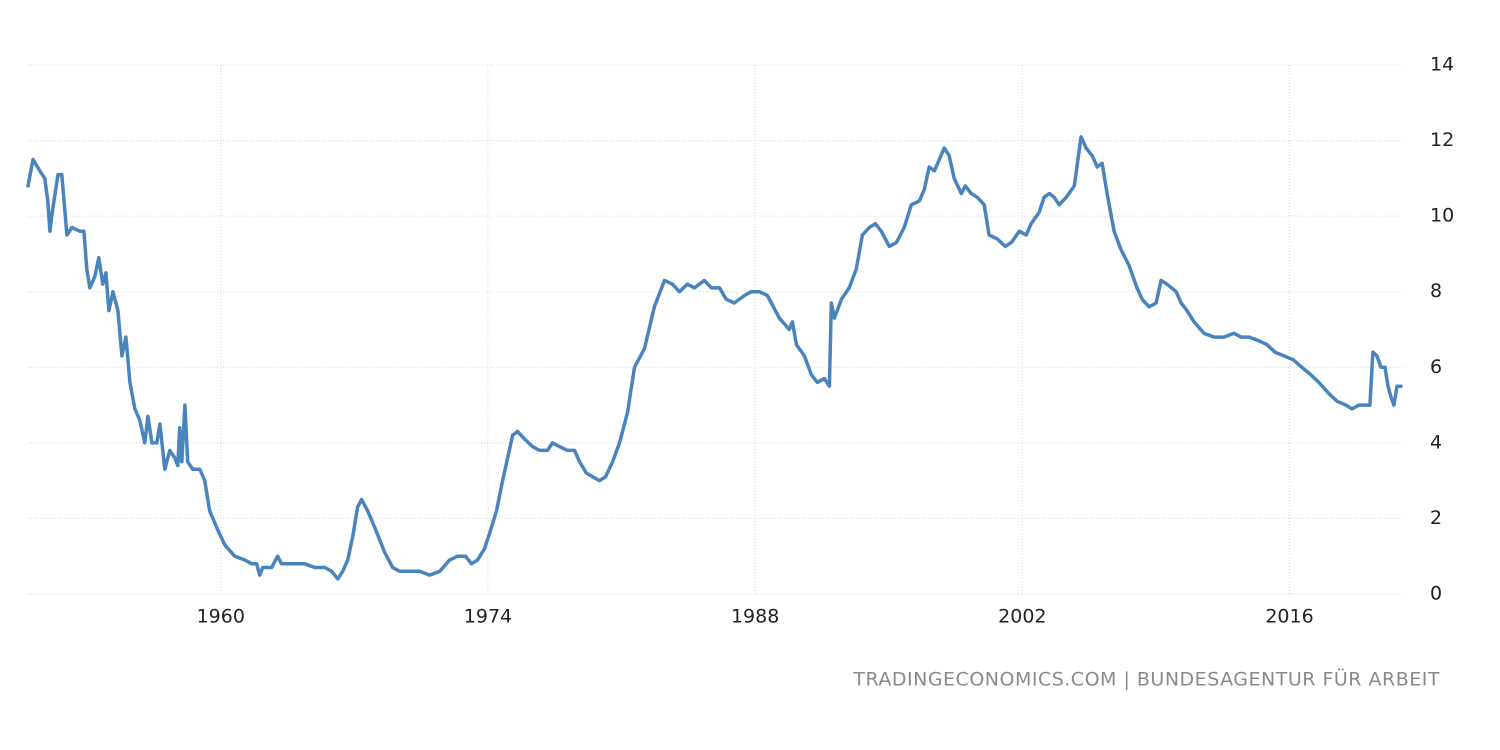  What do you see at coordinates (1436, 291) in the screenshot?
I see `y-tick-label: 8` at bounding box center [1436, 291].